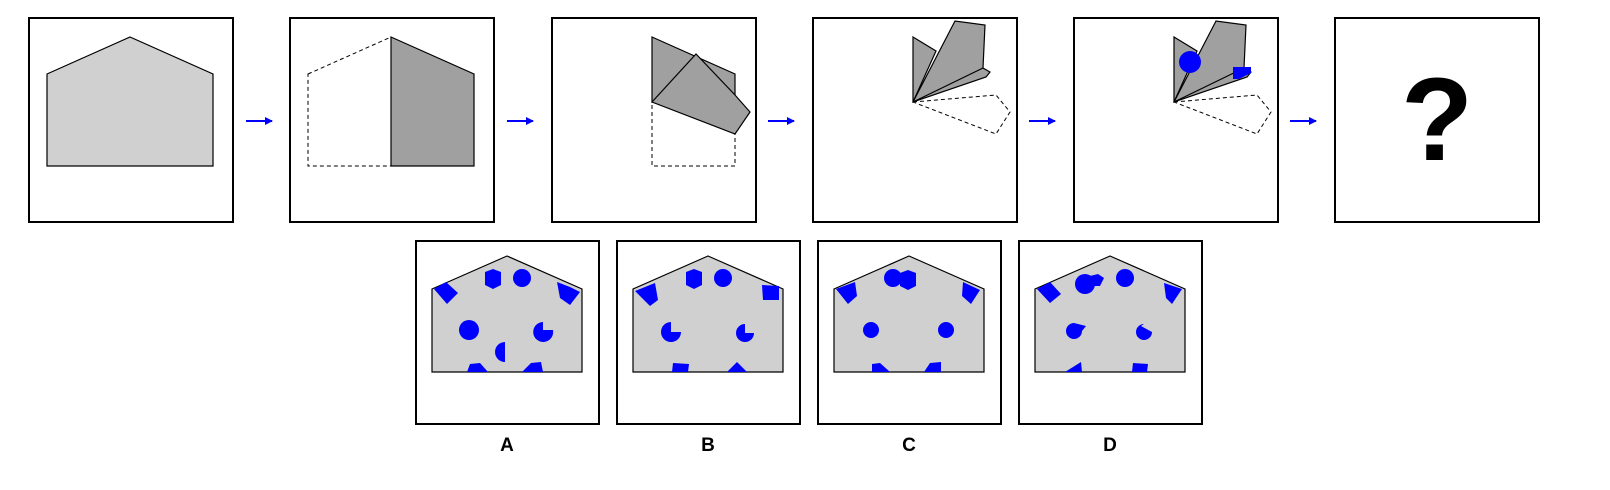 The width and height of the screenshot is (1610, 490). I want to click on option-c-holes, so click(908, 320).